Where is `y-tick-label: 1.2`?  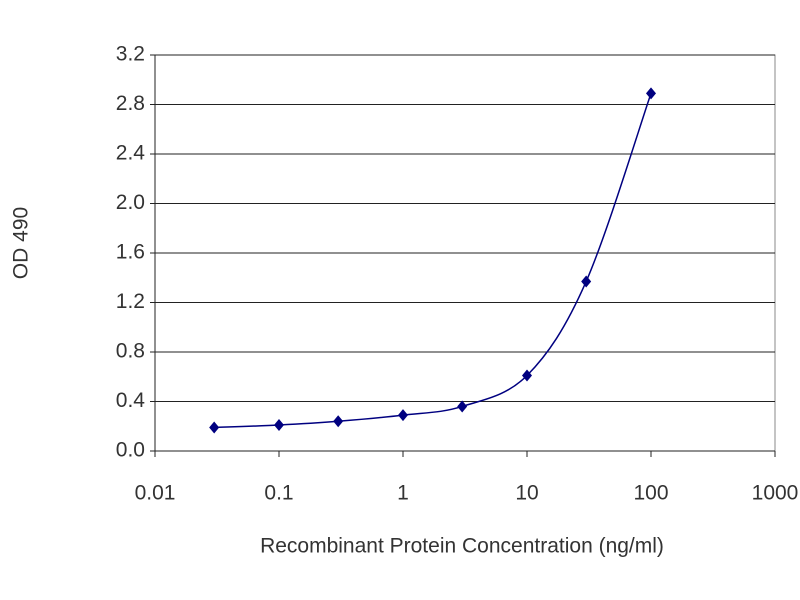 y-tick-label: 1.2 is located at coordinates (130, 301).